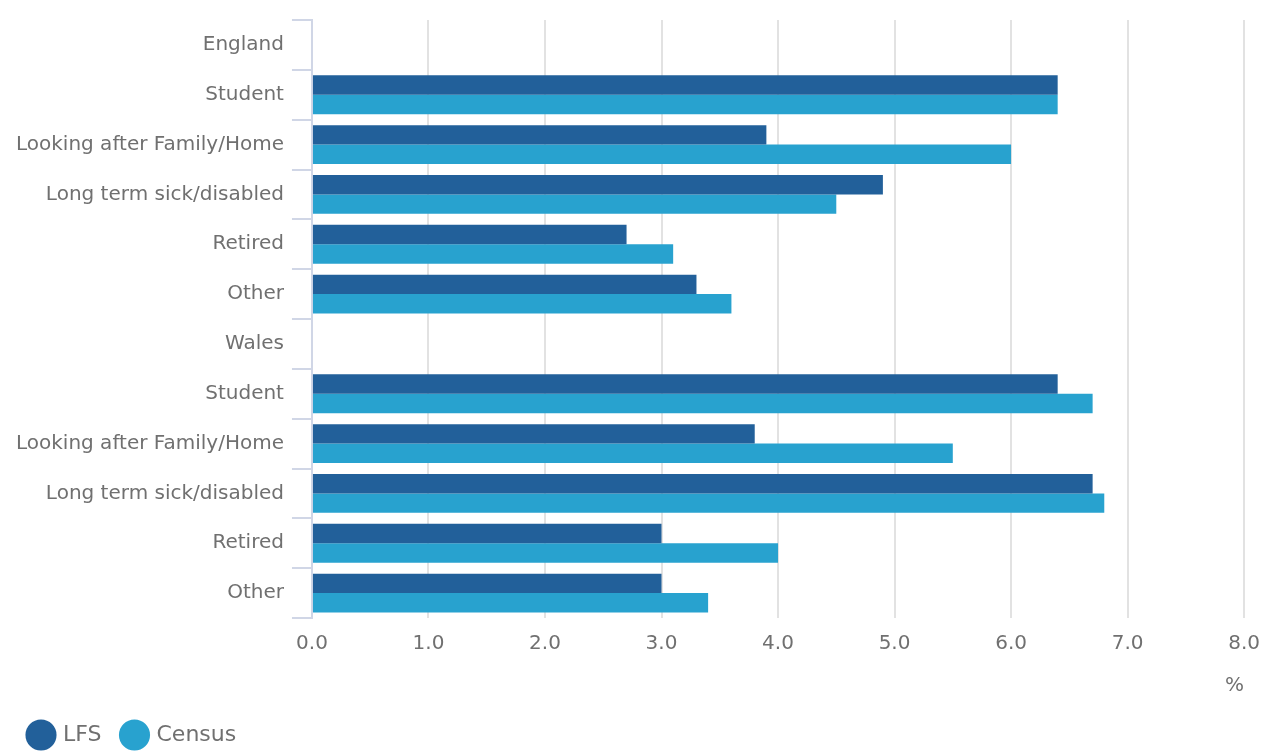 Image resolution: width=1274 pixels, height=756 pixels. Describe the element at coordinates (1235, 684) in the screenshot. I see `x-axis-title: %` at that location.